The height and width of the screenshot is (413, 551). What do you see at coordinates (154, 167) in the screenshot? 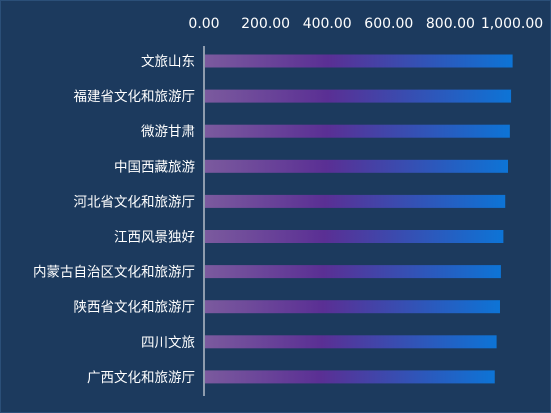
I see `category-label: 中国西藏旅游` at bounding box center [154, 167].